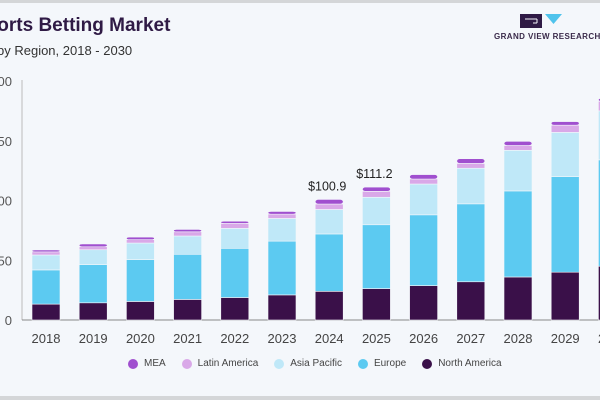 The image size is (600, 400). I want to click on x-tick-label: 2026, so click(423, 338).